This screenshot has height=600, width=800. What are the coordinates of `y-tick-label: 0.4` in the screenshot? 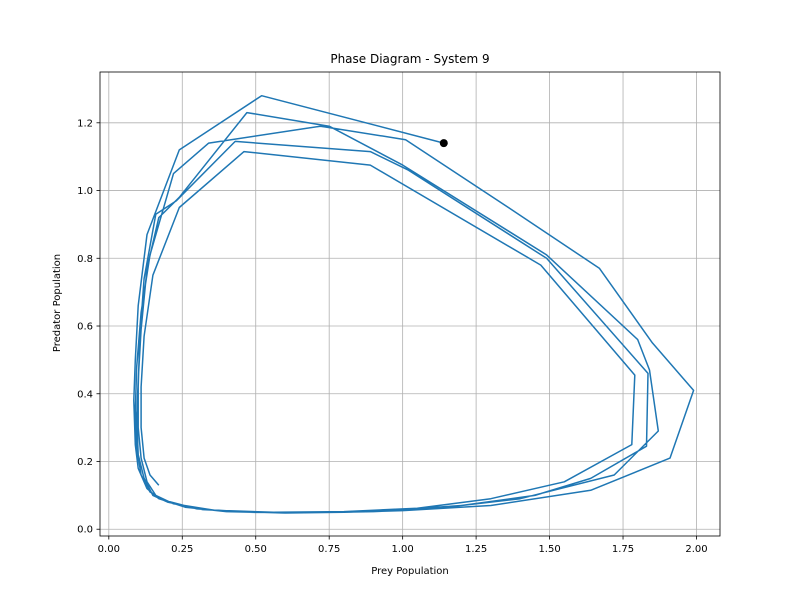 It's located at (85, 394).